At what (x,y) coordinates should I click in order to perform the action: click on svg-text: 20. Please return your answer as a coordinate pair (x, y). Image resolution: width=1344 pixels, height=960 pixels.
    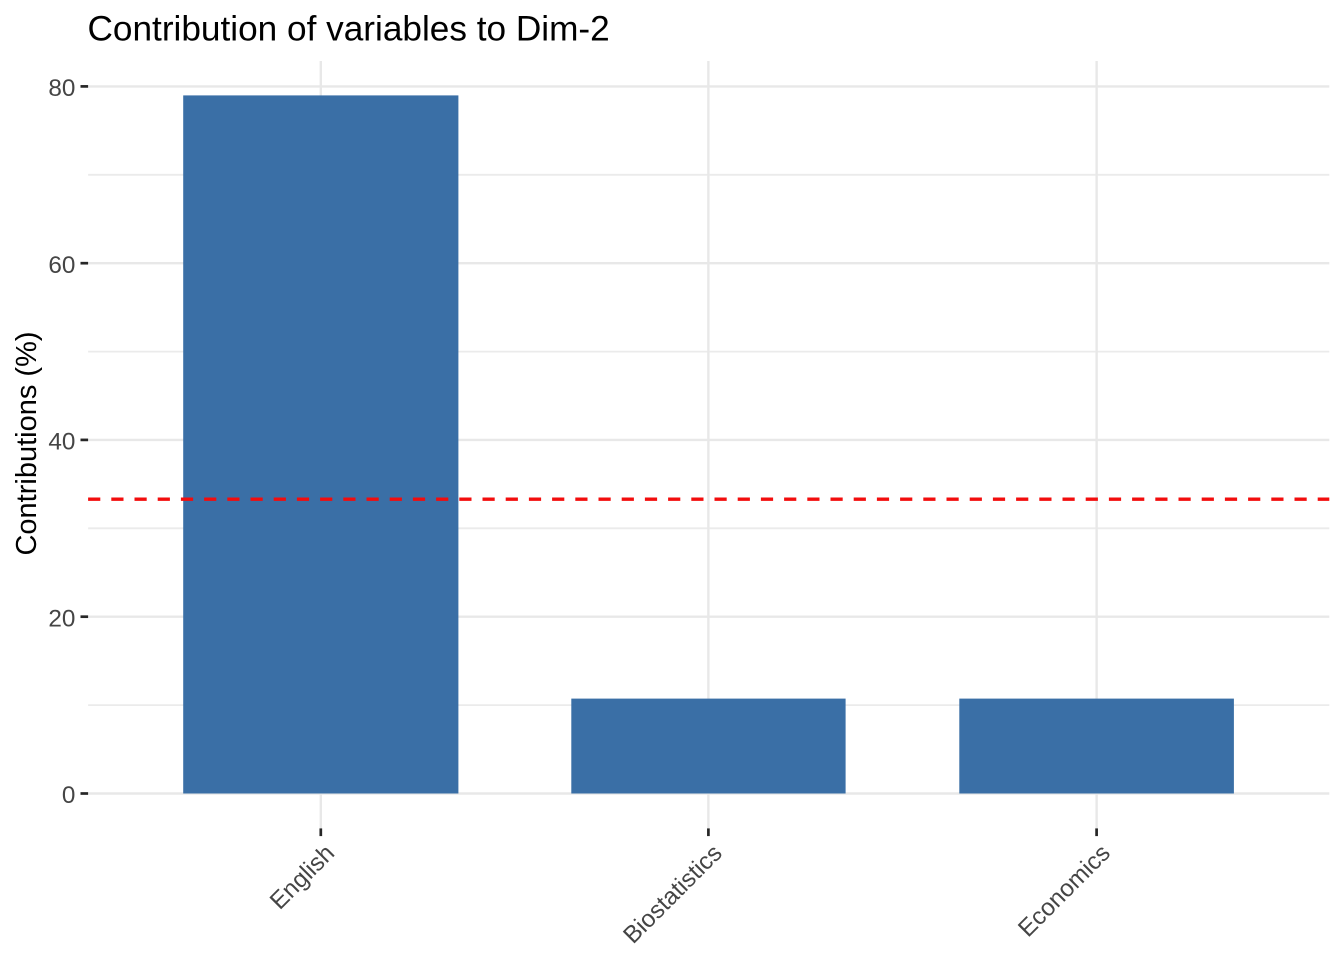
    Looking at the image, I should click on (61, 618).